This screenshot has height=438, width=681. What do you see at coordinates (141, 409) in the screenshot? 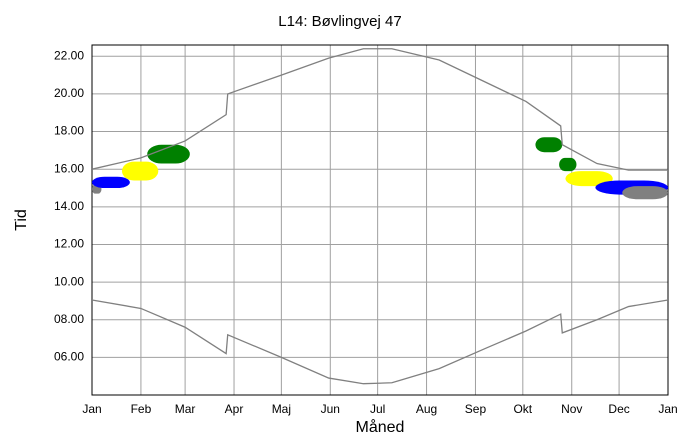
I see `x-tick-label: Feb` at bounding box center [141, 409].